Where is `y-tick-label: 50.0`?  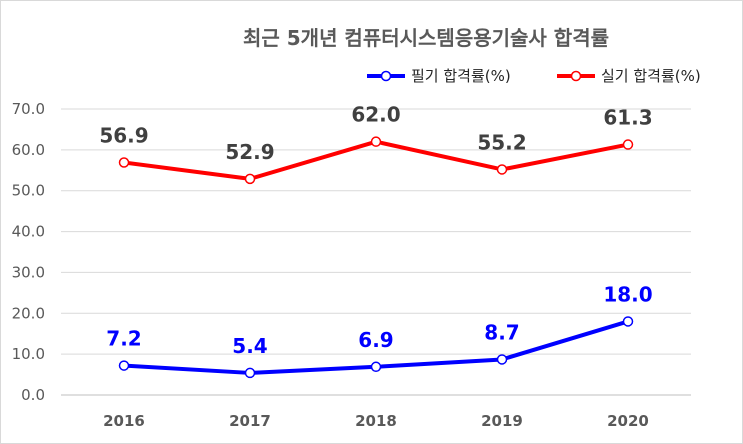 y-tick-label: 50.0 is located at coordinates (28, 191).